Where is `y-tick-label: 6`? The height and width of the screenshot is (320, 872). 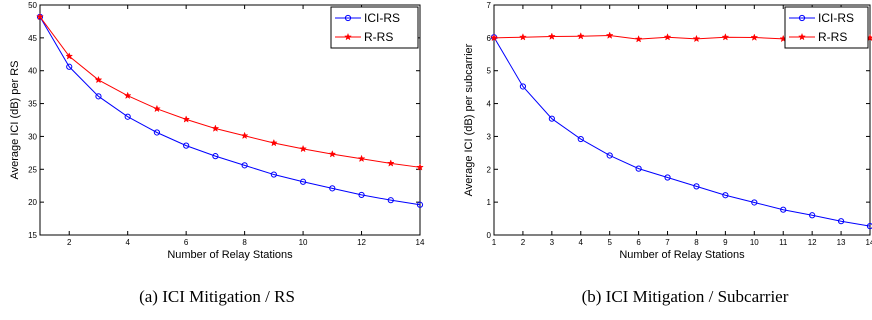
y-tick-label: 6 is located at coordinates (489, 38).